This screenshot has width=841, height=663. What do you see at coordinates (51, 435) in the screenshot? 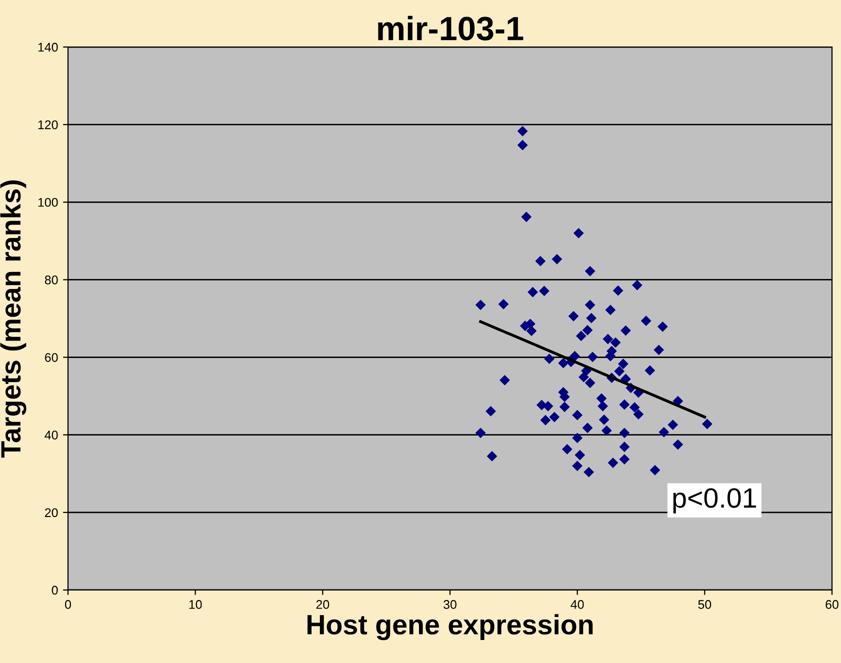
I see `y-tick-label: 40` at bounding box center [51, 435].